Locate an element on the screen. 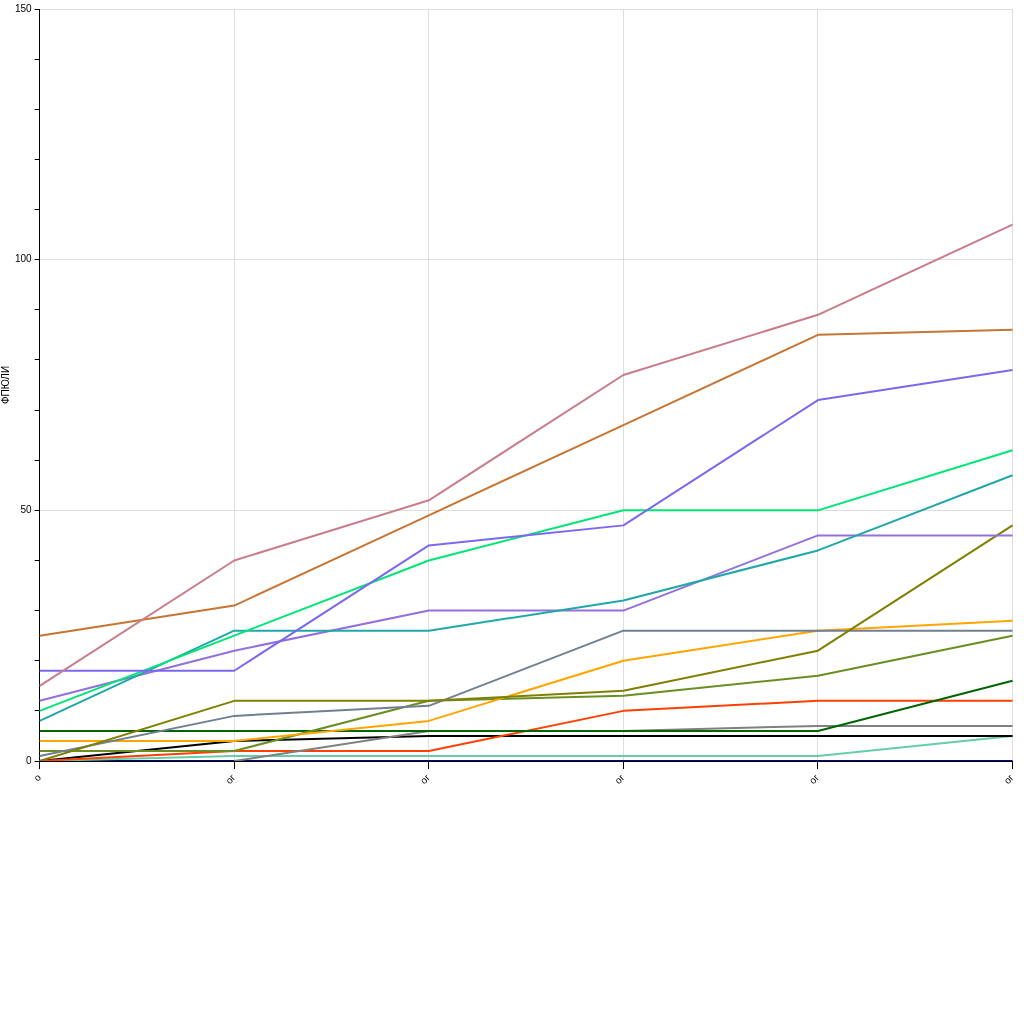  y-tick-label: 150 is located at coordinates (24, 8).